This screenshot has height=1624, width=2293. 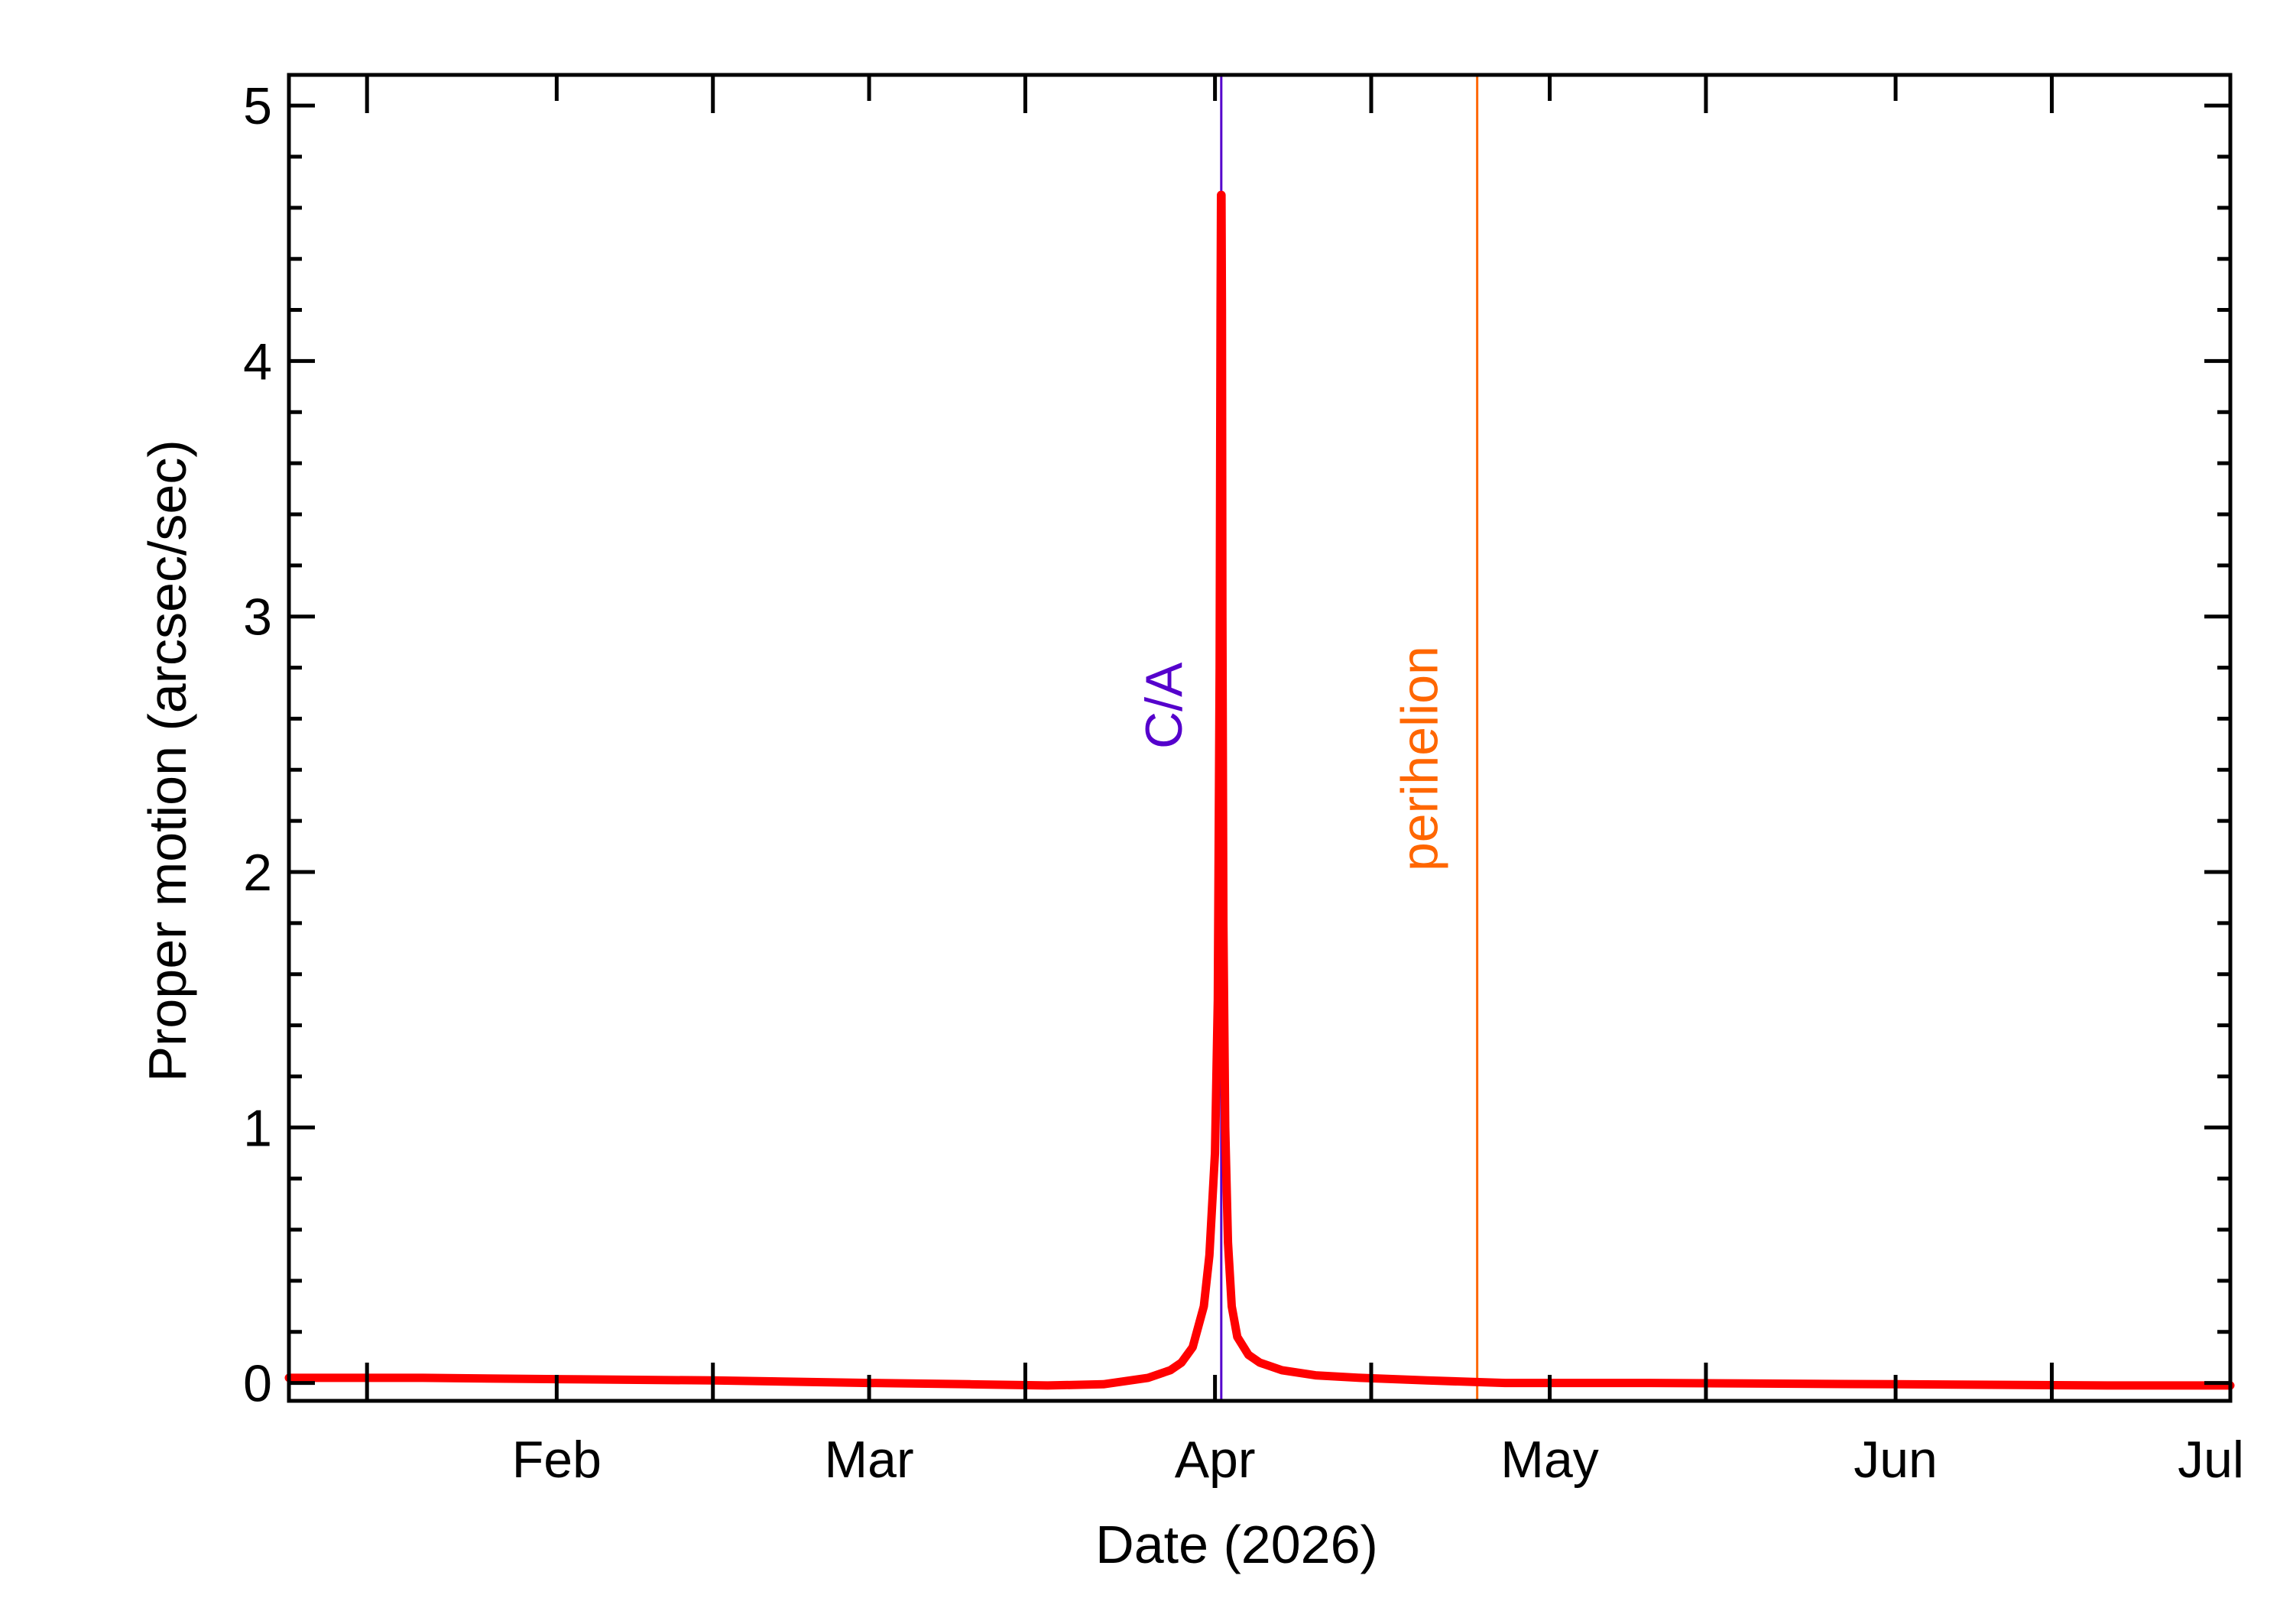 I want to click on y-tick-label: 3, so click(x=257, y=617).